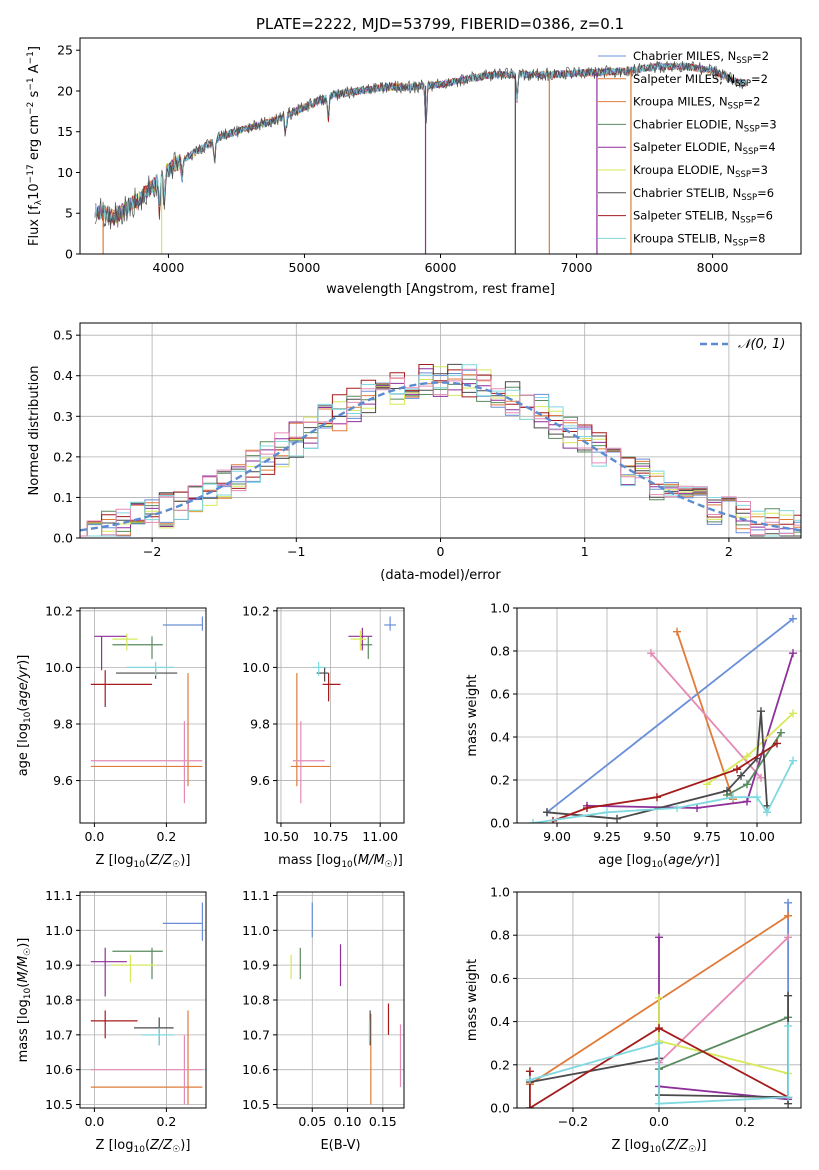 The image size is (819, 1170). Describe the element at coordinates (256, 1034) in the screenshot. I see `y-tick-label: 10.7` at that location.